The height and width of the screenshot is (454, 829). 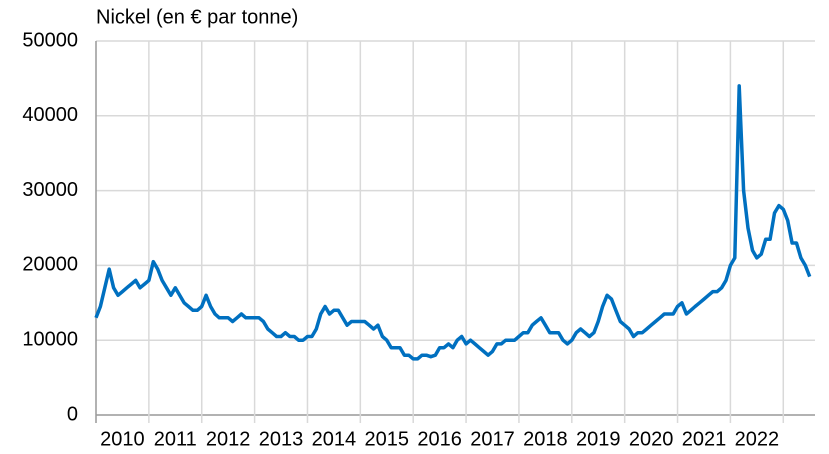 What do you see at coordinates (281, 439) in the screenshot?
I see `x-tick-label: 2013` at bounding box center [281, 439].